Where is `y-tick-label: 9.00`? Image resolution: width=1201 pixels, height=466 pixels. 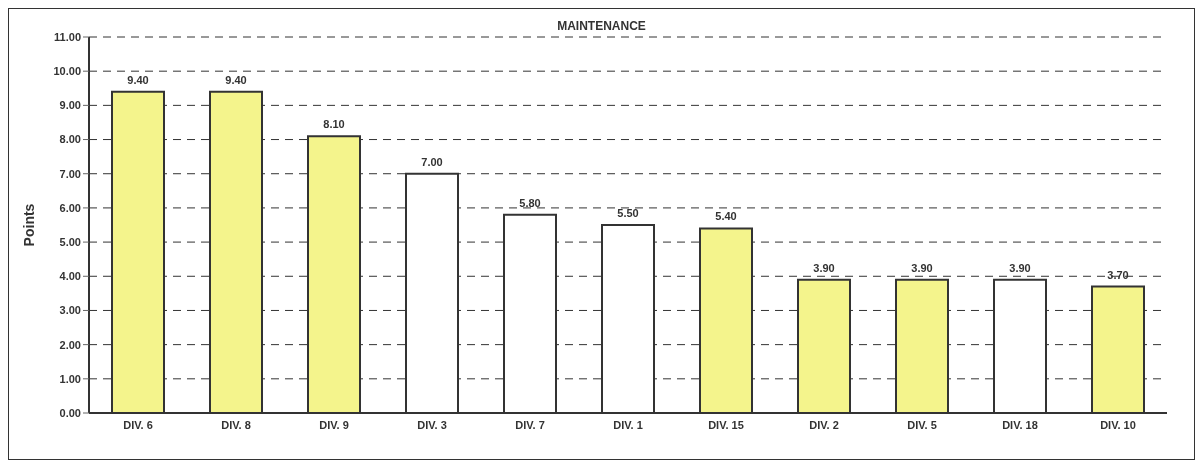
y-tick-label: 9.00 is located at coordinates (70, 105).